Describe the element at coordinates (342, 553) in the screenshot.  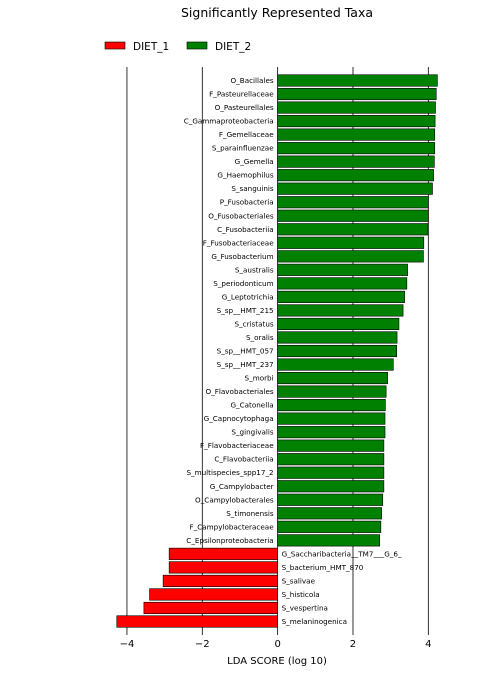
I see `category-label: G_Saccharibacteria__TM7___G_6_` at that location.